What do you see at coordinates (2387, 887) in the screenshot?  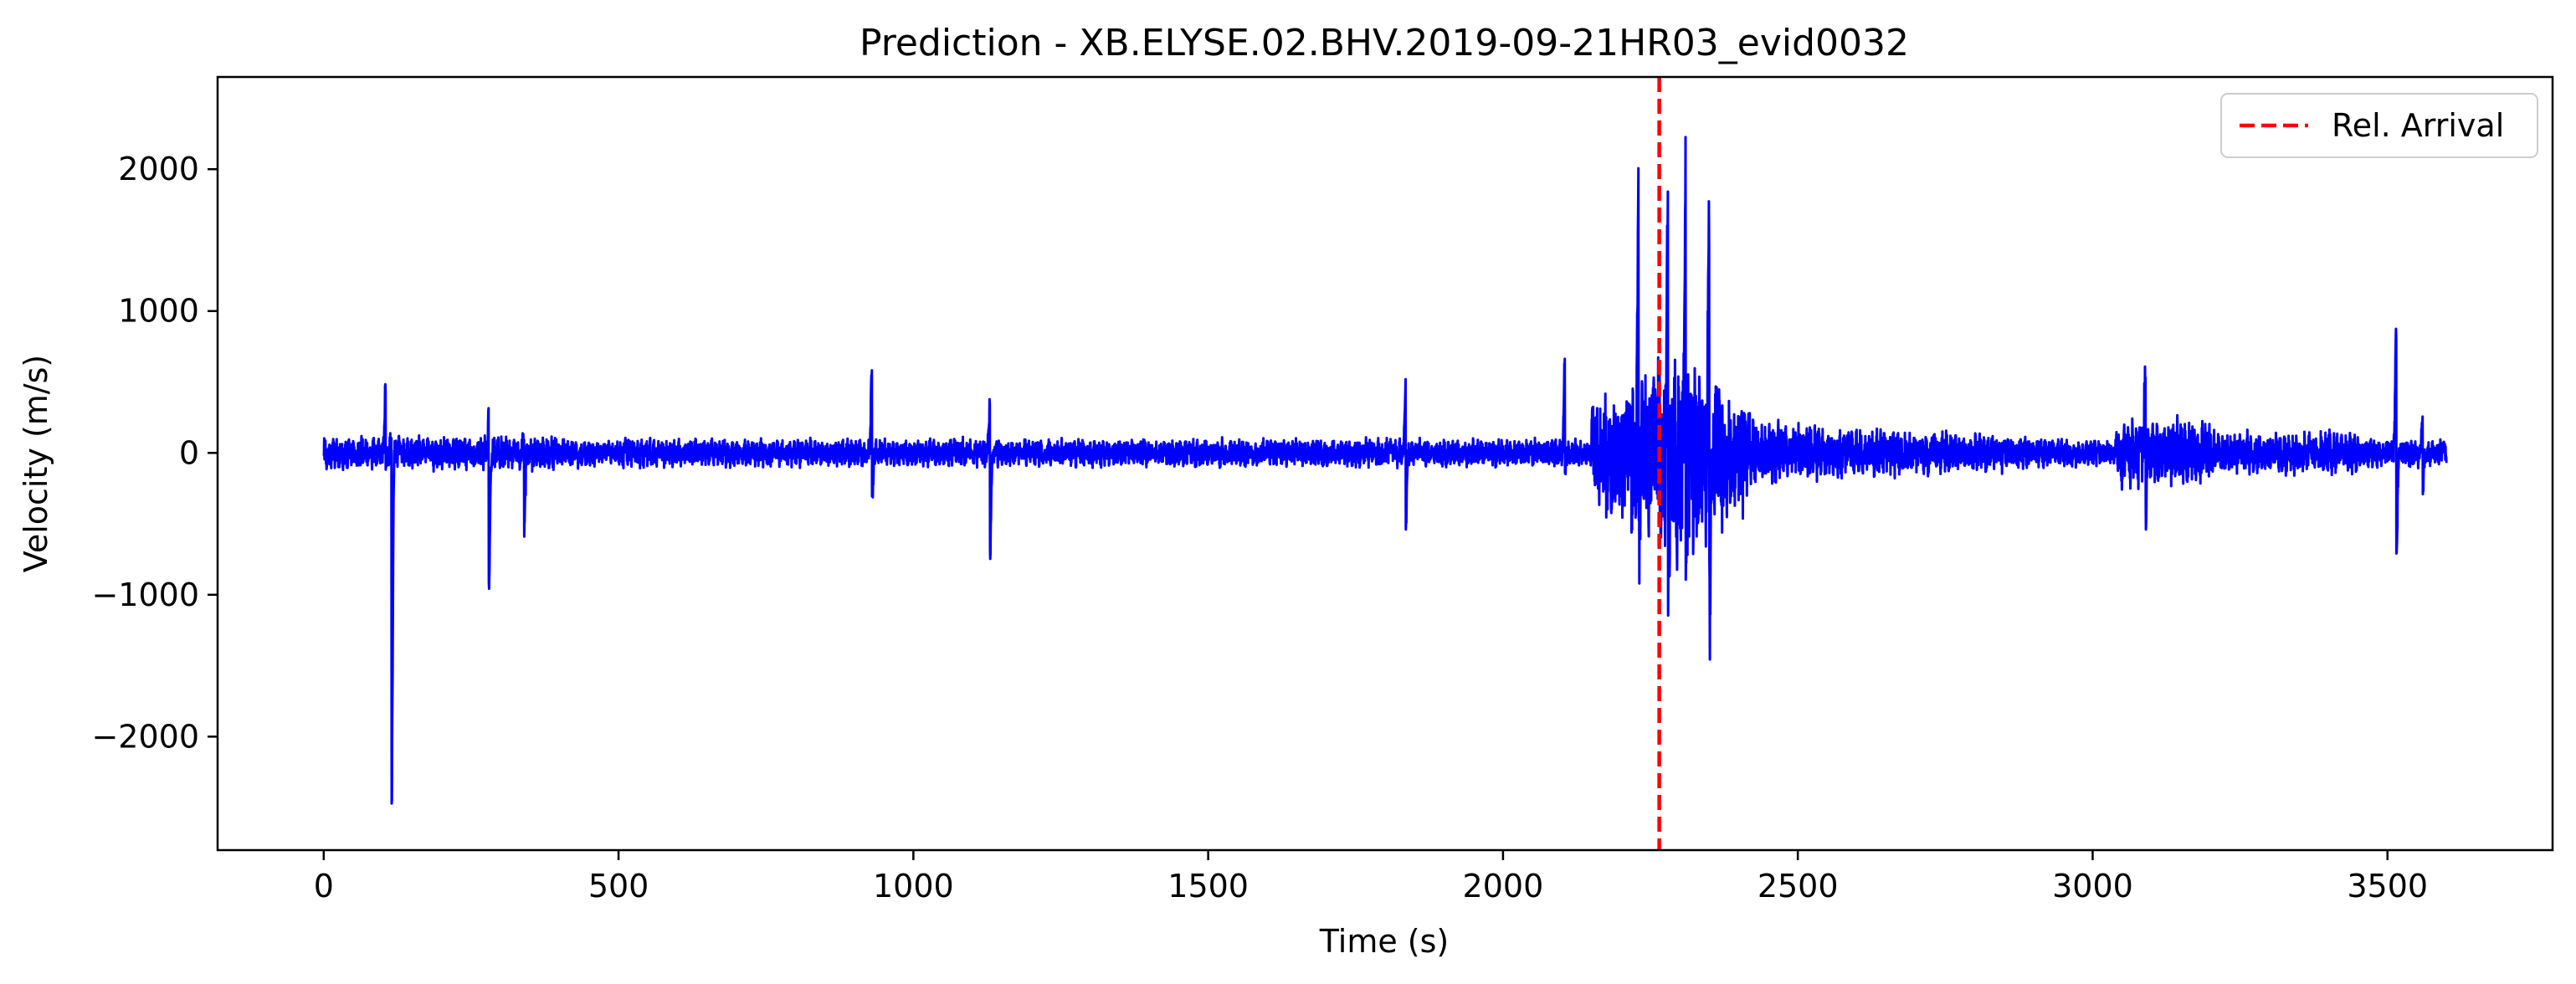 I see `x-tick-label: 3500` at bounding box center [2387, 887].